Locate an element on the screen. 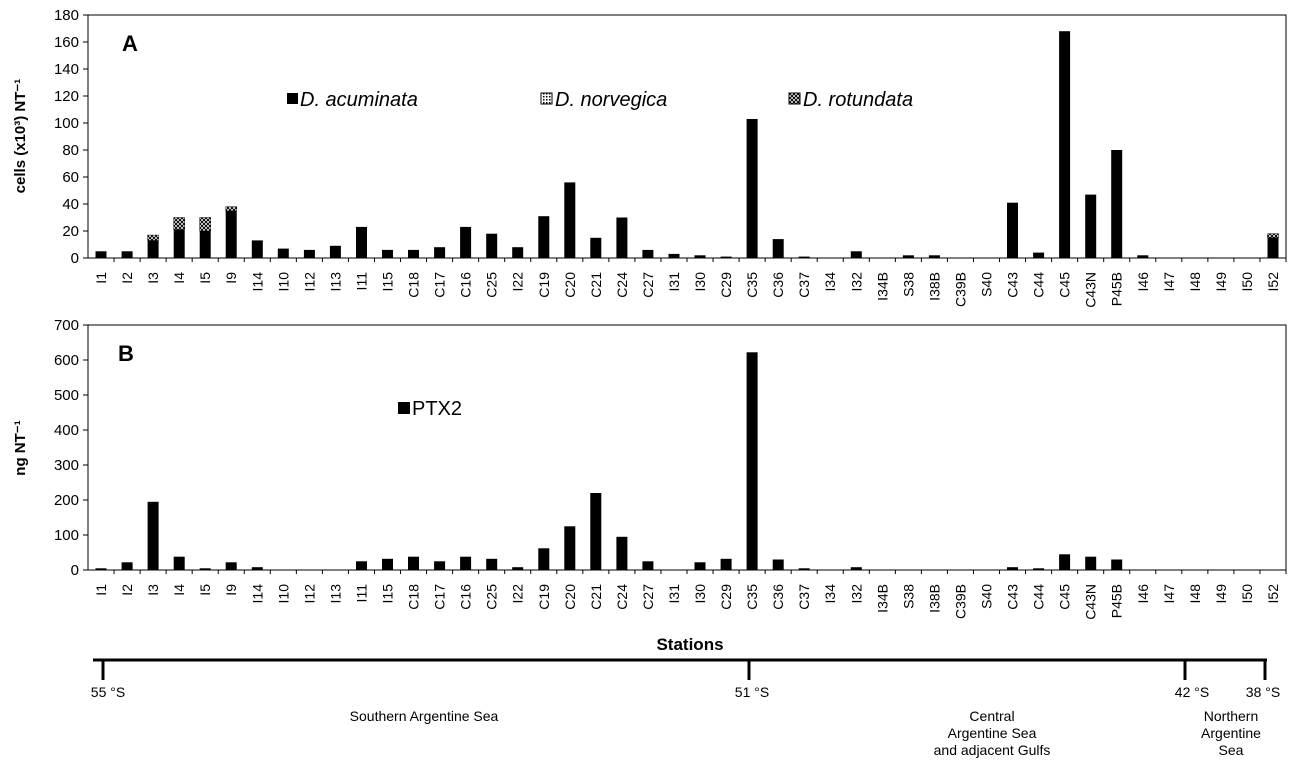 This screenshot has height=763, width=1298. x-tick-label-C17: C17 is located at coordinates (440, 285).